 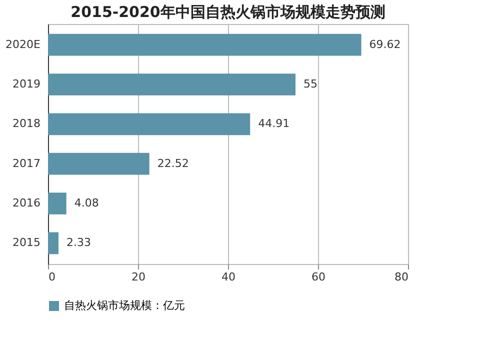 What do you see at coordinates (52, 277) in the screenshot?
I see `x-tick-label: 0` at bounding box center [52, 277].